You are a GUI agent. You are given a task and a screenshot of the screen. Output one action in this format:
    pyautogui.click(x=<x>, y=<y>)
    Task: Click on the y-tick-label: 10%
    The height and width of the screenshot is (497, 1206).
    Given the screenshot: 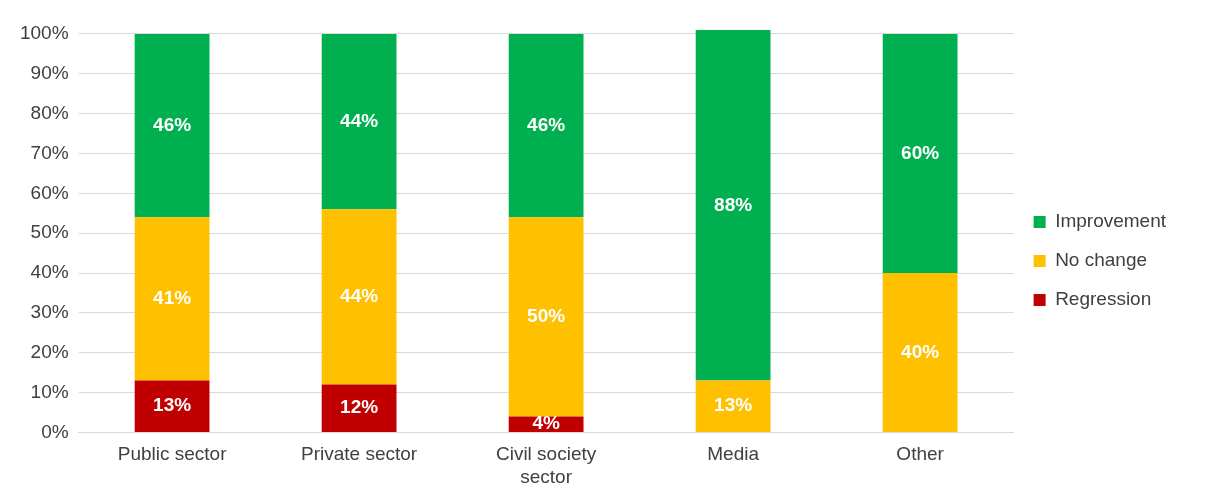 What is the action you would take?
    pyautogui.click(x=49, y=391)
    